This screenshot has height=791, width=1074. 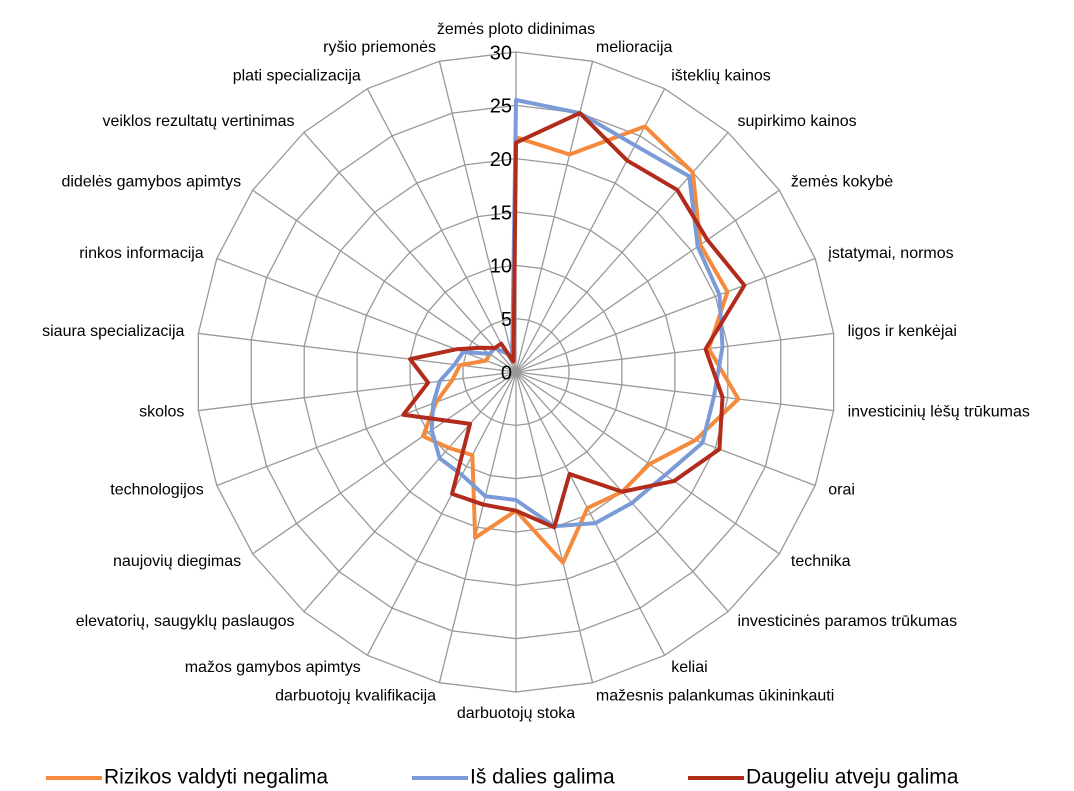 What do you see at coordinates (939, 411) in the screenshot?
I see `category-label: investicinių lėšų trūkumas` at bounding box center [939, 411].